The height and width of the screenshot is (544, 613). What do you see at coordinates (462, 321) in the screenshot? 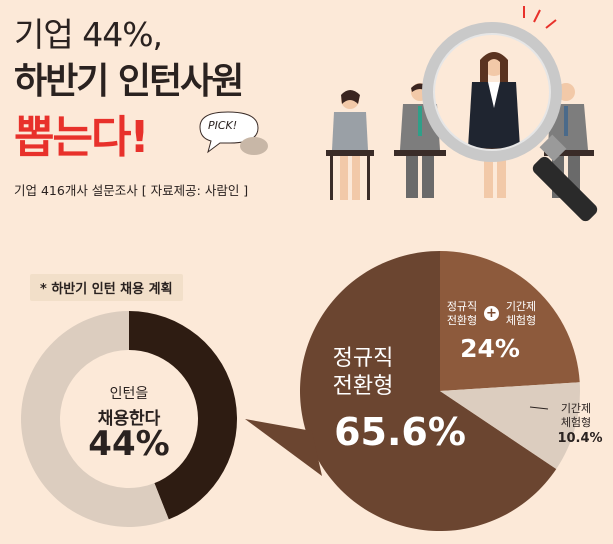
I see `pie-mid-left-line2: 전환형` at bounding box center [462, 321].